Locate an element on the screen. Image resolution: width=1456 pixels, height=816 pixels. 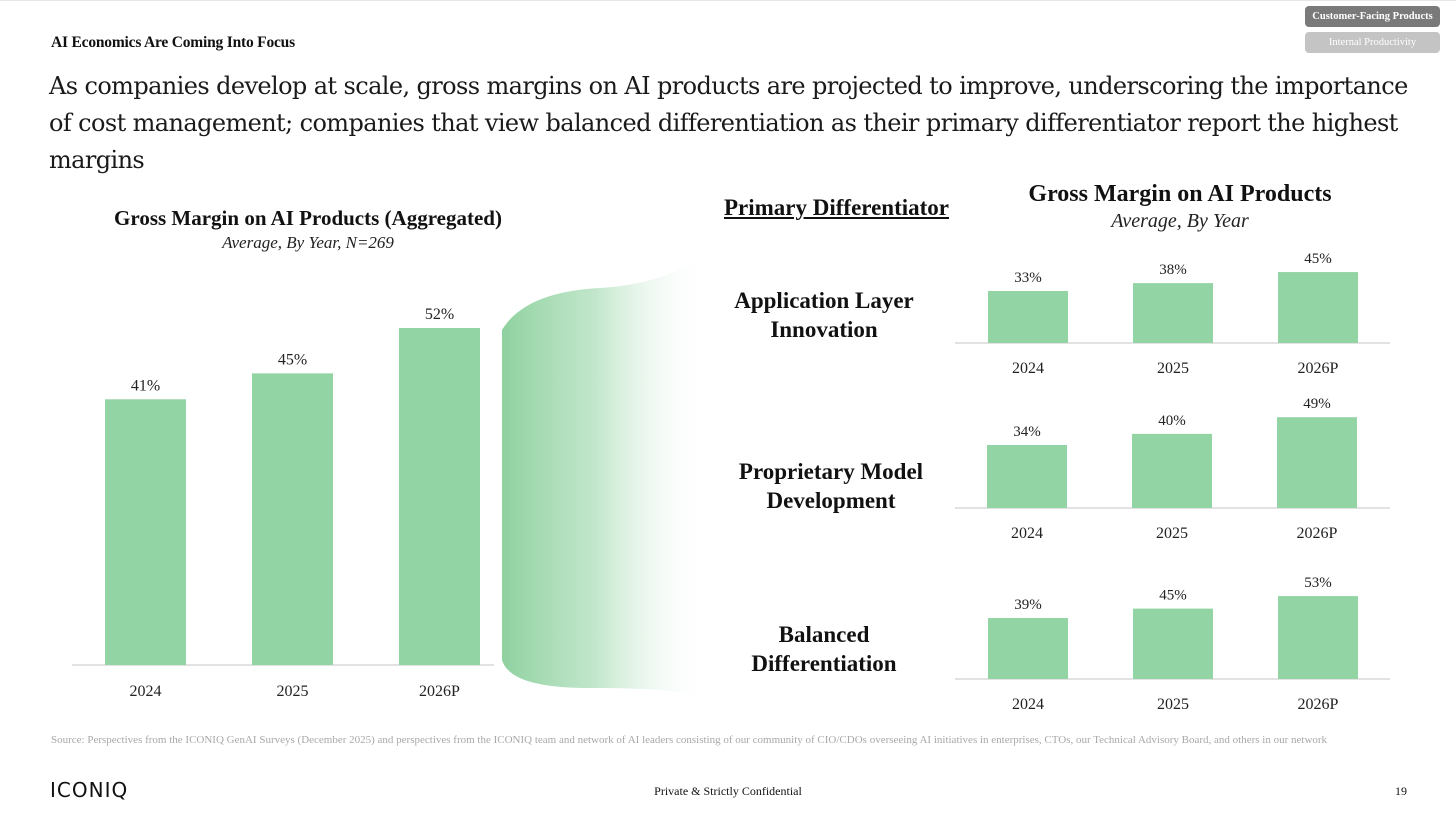
differentiator-charts-title: Gross Margin on AI Products is located at coordinates (1180, 194).